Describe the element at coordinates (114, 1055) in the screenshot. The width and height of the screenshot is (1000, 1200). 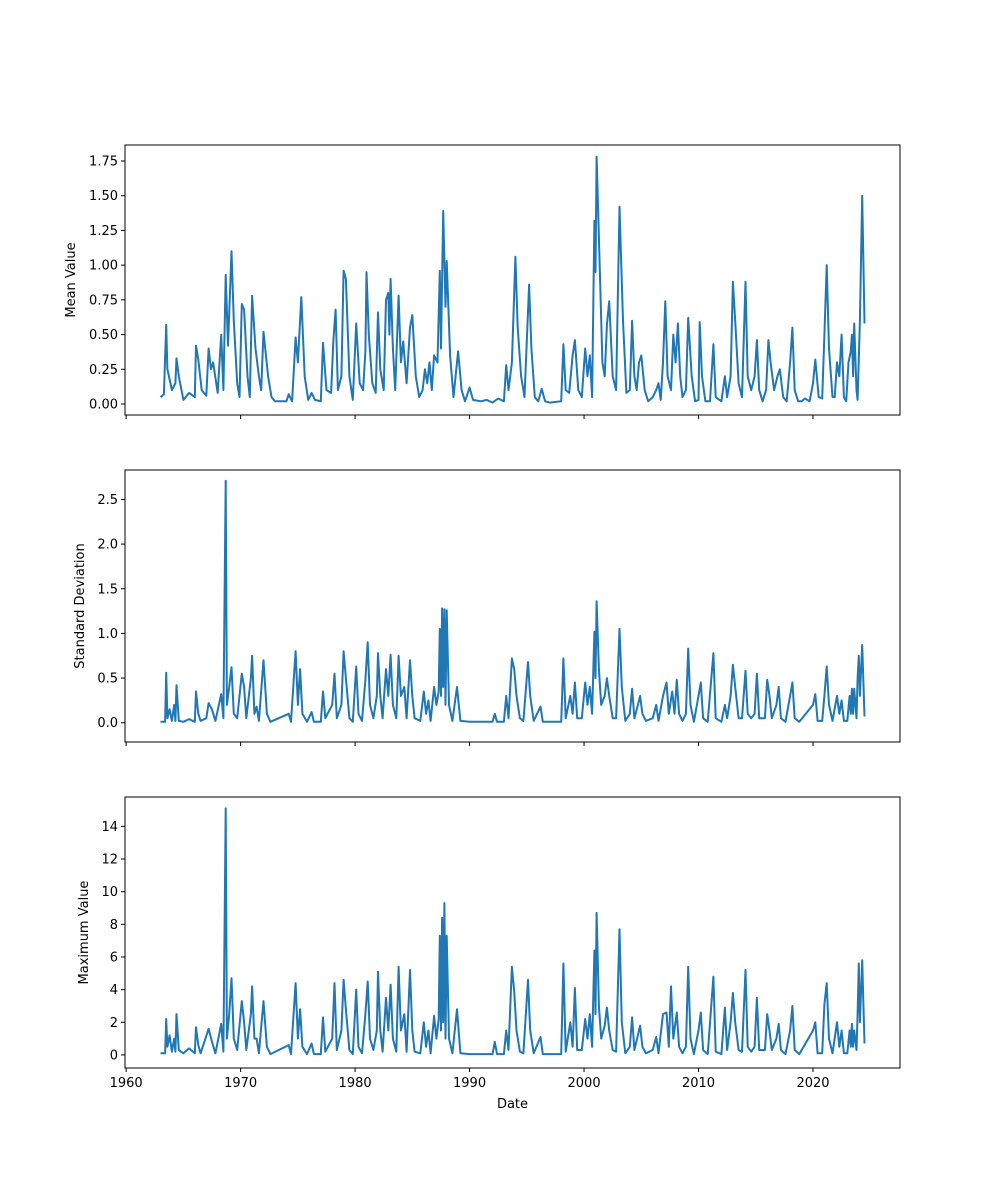
I see `y-tick-label: 0` at that location.